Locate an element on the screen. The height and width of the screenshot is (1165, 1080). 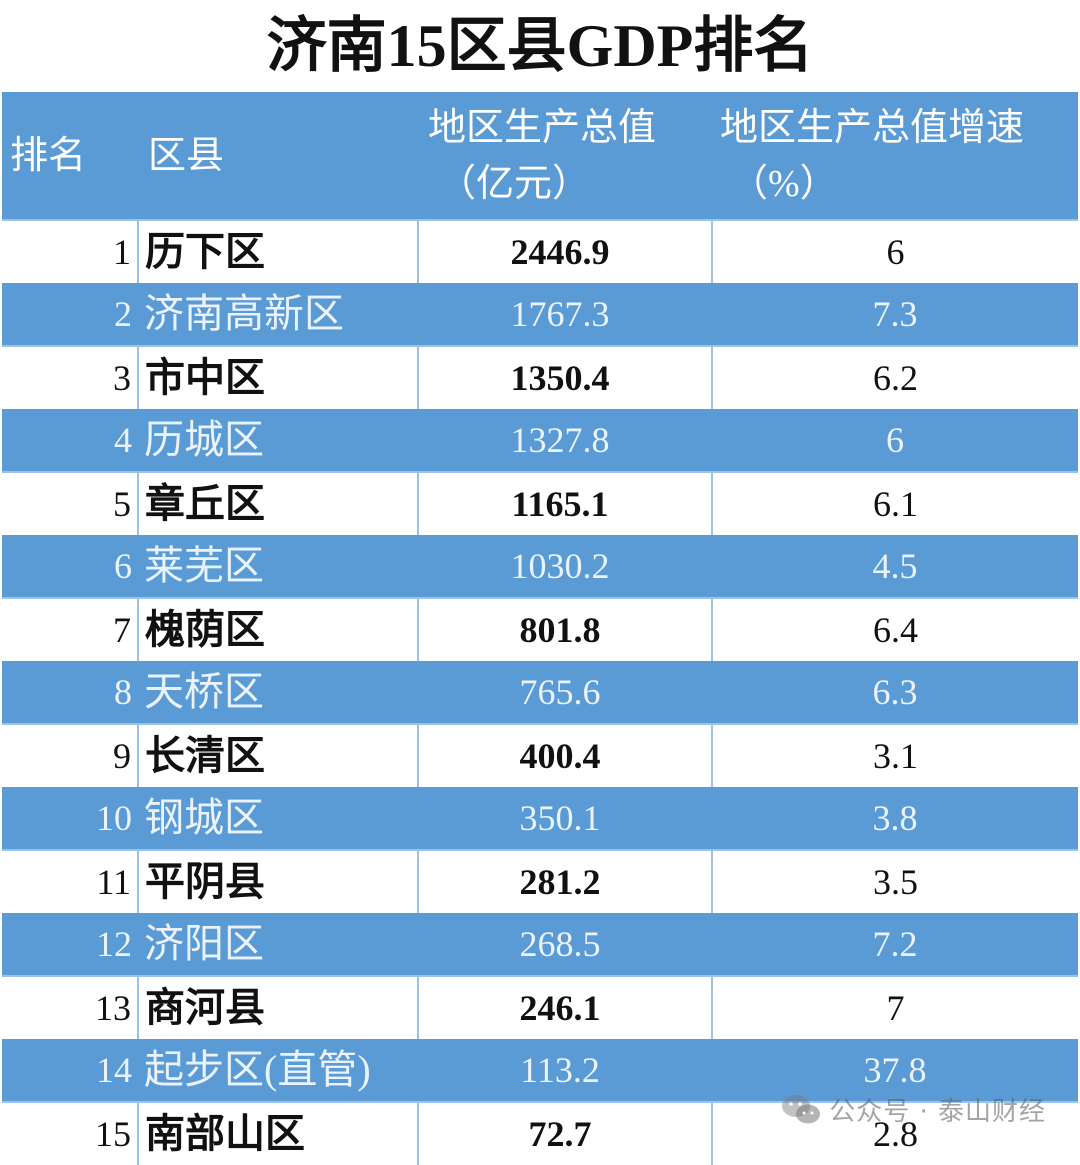
rank-cell: 4 is located at coordinates (123, 440).